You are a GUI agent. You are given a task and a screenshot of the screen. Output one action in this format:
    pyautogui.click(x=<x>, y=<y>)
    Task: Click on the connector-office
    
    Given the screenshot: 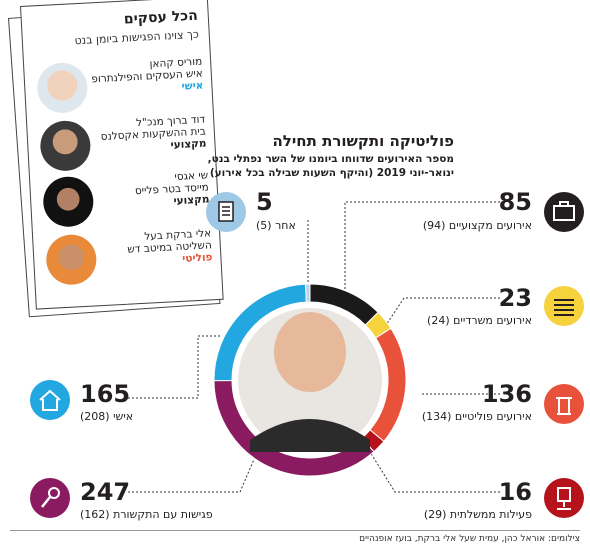 What is the action you would take?
    pyautogui.click(x=441, y=313)
    